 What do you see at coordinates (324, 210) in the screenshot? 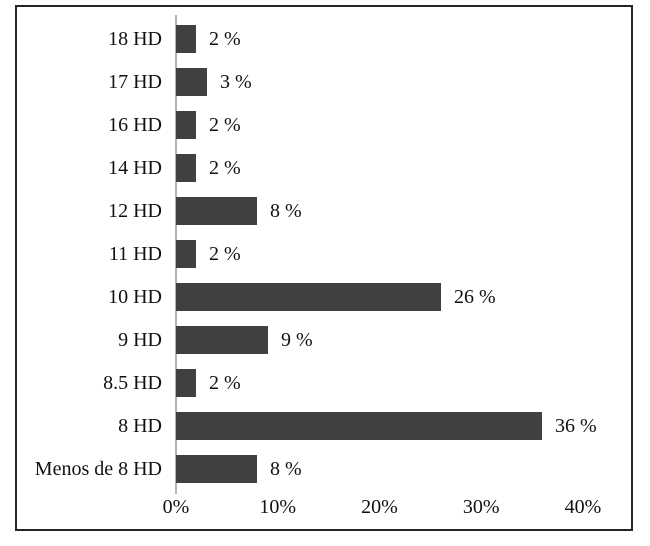
I see `bar-row: 12 HD 8 %` at bounding box center [324, 210].